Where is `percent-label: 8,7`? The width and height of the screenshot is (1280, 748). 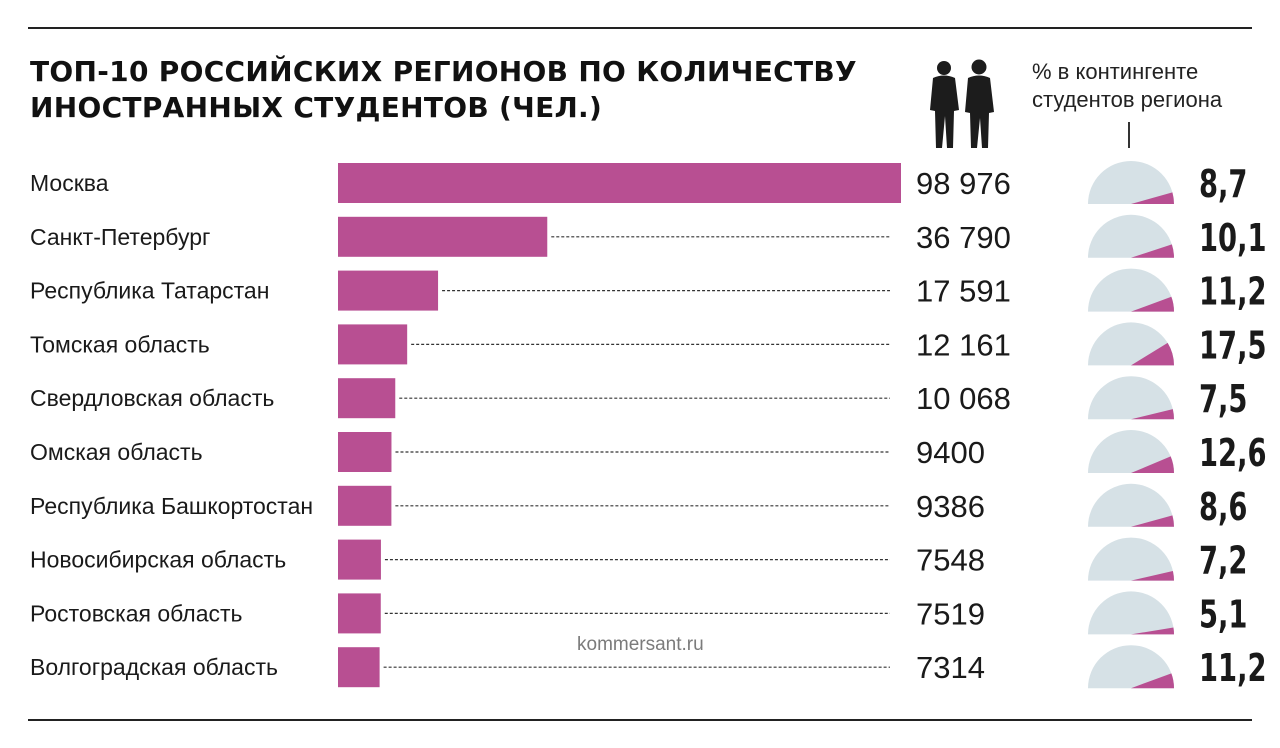
percent-label: 8,7 is located at coordinates (1223, 183).